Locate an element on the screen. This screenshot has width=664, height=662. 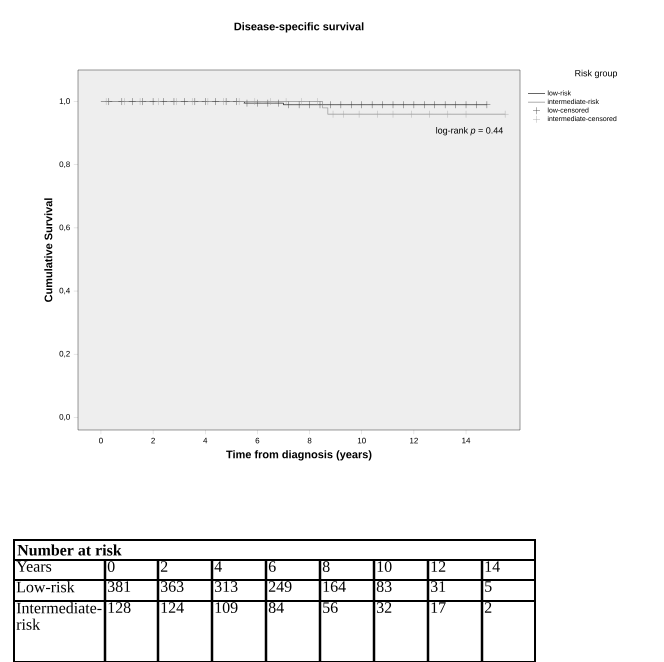
text: 32 is located at coordinates (384, 607).